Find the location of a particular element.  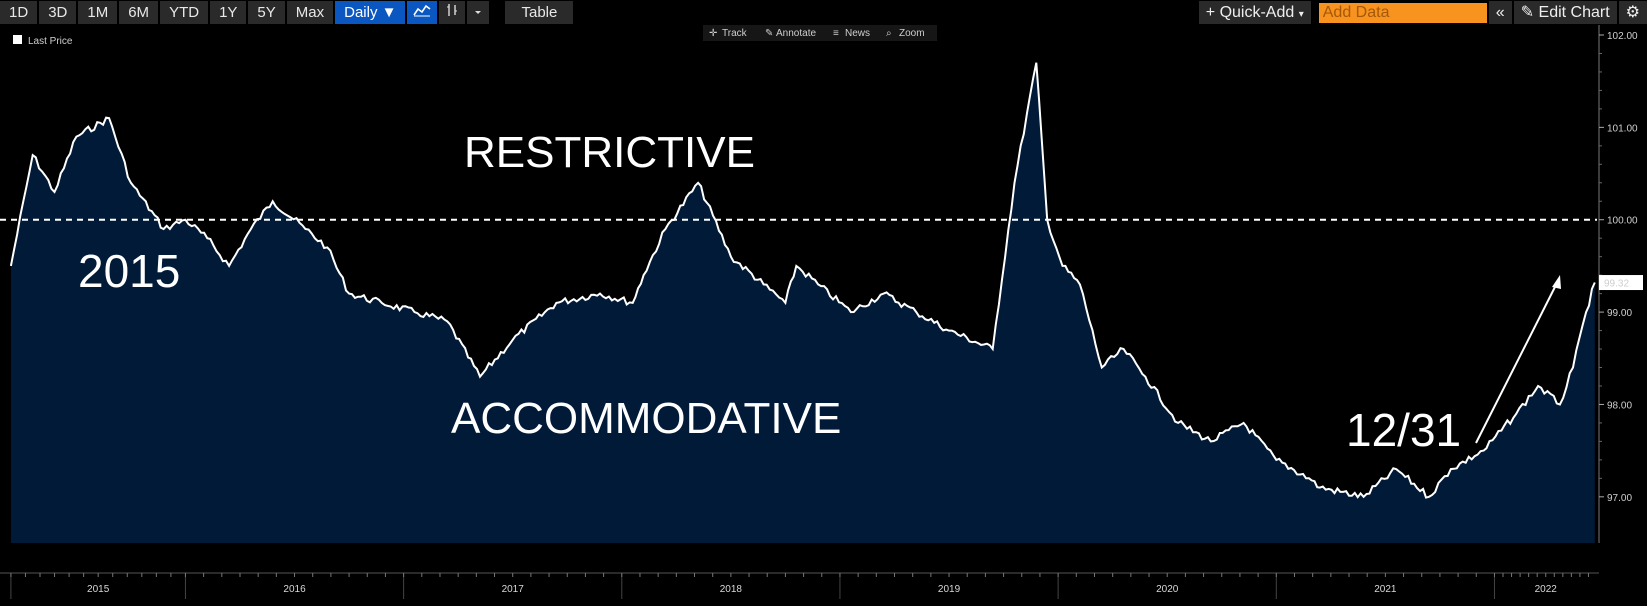

x-tick-label: 2019 is located at coordinates (949, 589).